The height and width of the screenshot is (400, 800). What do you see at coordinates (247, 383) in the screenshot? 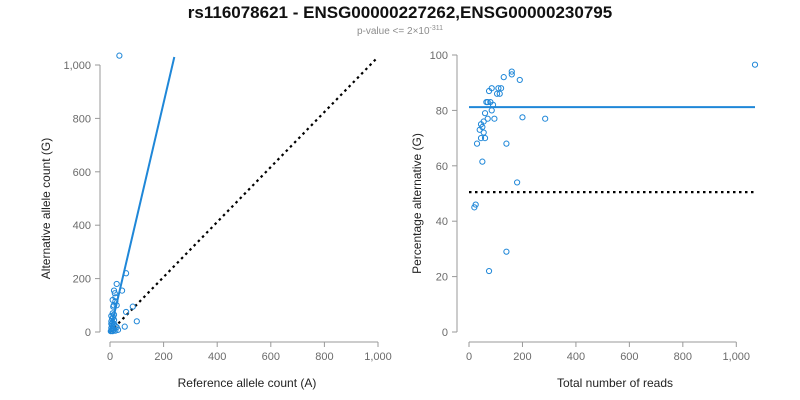
I see `x-axis-title: Reference allele count (A)` at bounding box center [247, 383].